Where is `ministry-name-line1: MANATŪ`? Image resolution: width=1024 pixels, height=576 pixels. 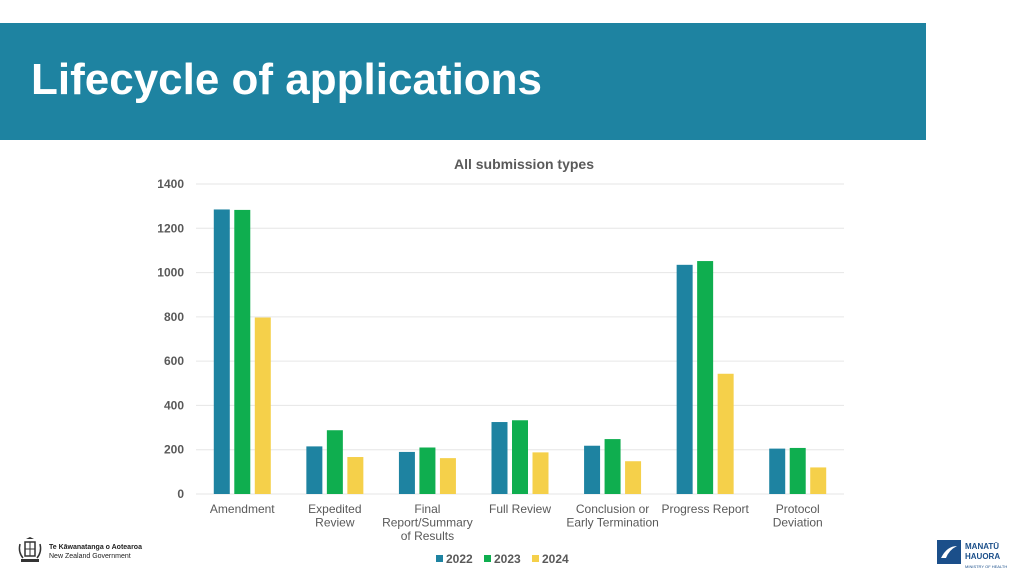
ministry-name-line1: MANATŪ is located at coordinates (982, 546).